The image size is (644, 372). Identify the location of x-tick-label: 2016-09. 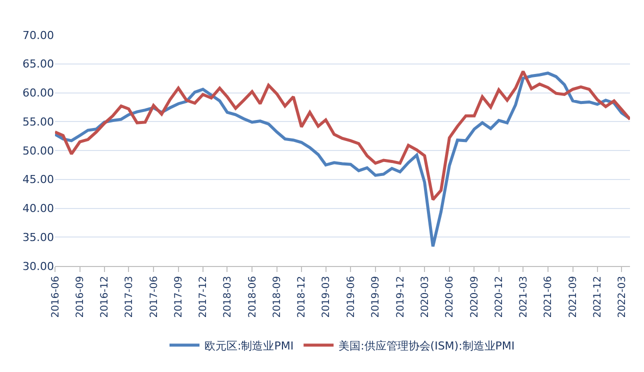
(80, 297).